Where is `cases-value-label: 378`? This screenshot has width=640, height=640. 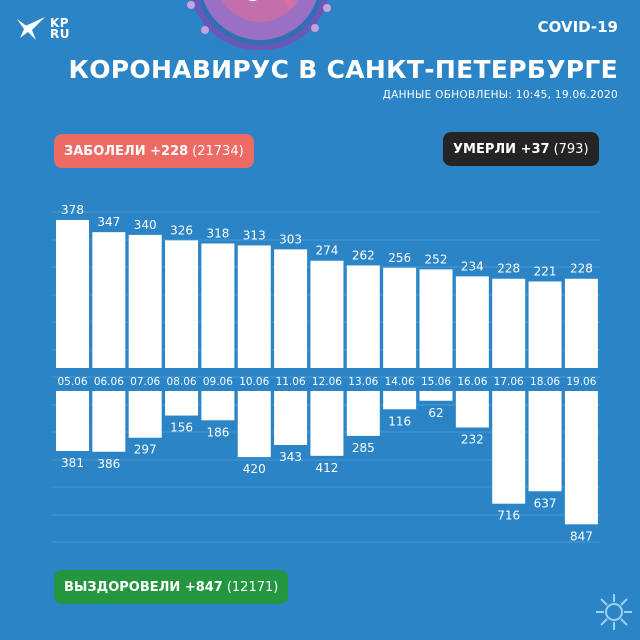 cases-value-label: 378 is located at coordinates (72, 210).